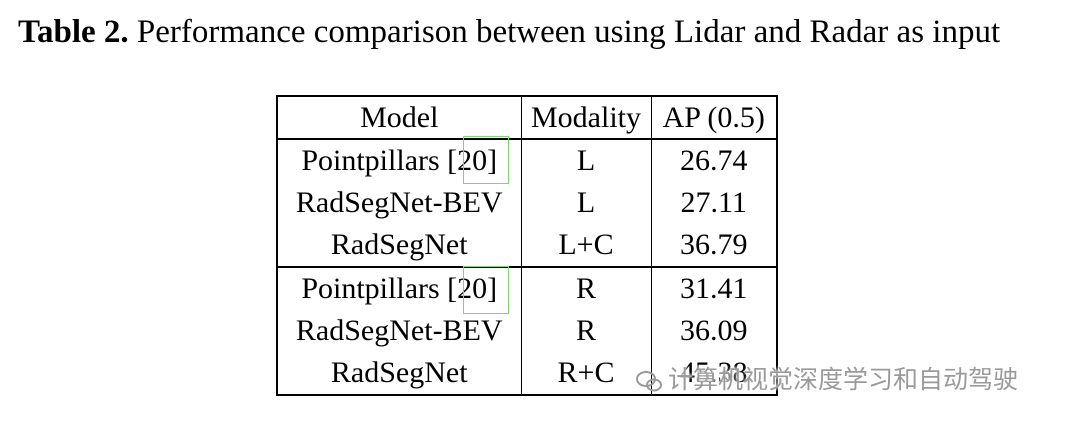 This screenshot has width=1080, height=427. Describe the element at coordinates (714, 160) in the screenshot. I see `table-cell: 26.74` at that location.